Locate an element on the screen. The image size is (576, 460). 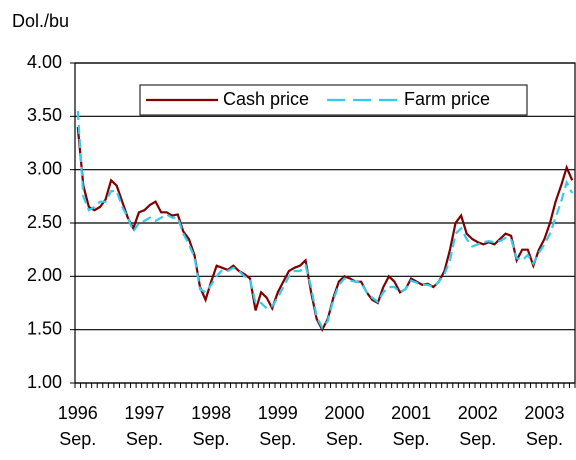
x-tick-label: 2000 Sep. is located at coordinates (344, 426).